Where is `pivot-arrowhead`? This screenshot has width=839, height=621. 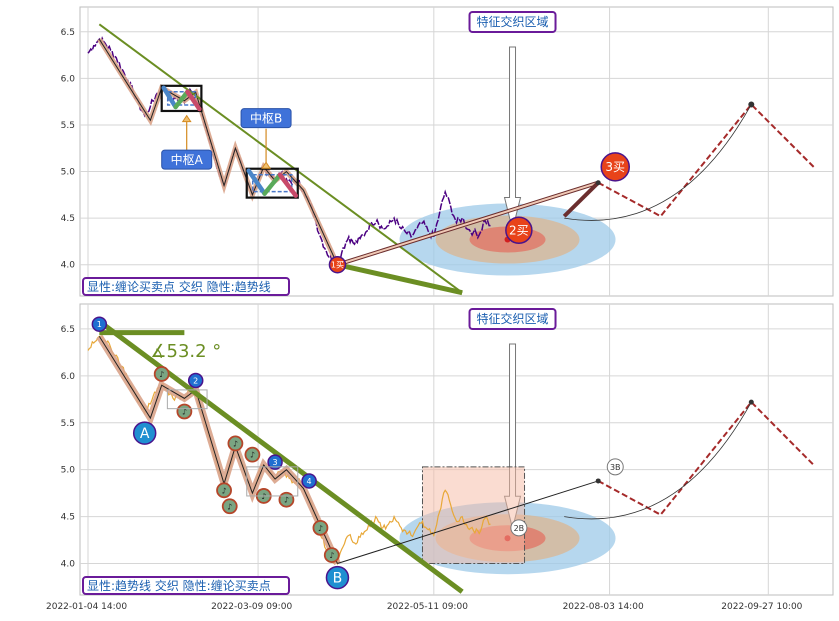 pivot-arrowhead is located at coordinates (266, 165).